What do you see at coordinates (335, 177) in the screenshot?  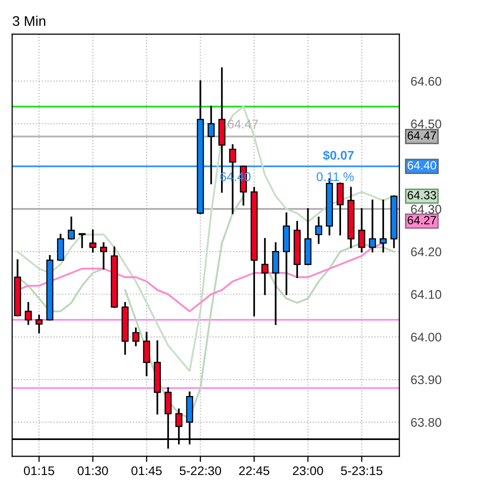 I see `annotation: 0.11 %` at bounding box center [335, 177].